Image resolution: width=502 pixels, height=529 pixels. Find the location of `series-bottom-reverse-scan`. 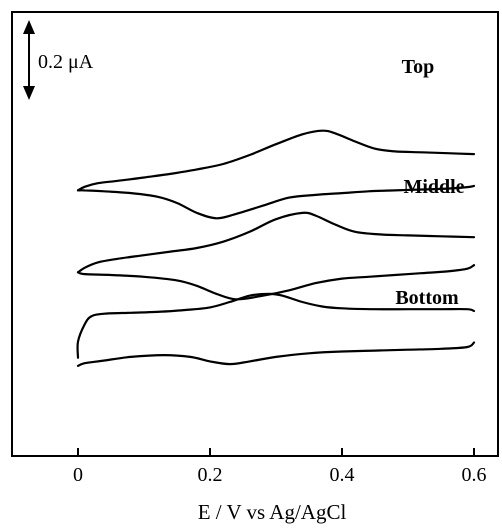

series-bottom-reverse-scan is located at coordinates (276, 354).